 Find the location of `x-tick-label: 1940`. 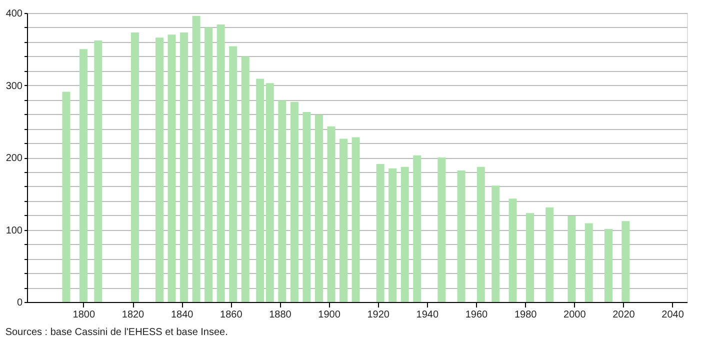

x-tick-label: 1940 is located at coordinates (427, 315).